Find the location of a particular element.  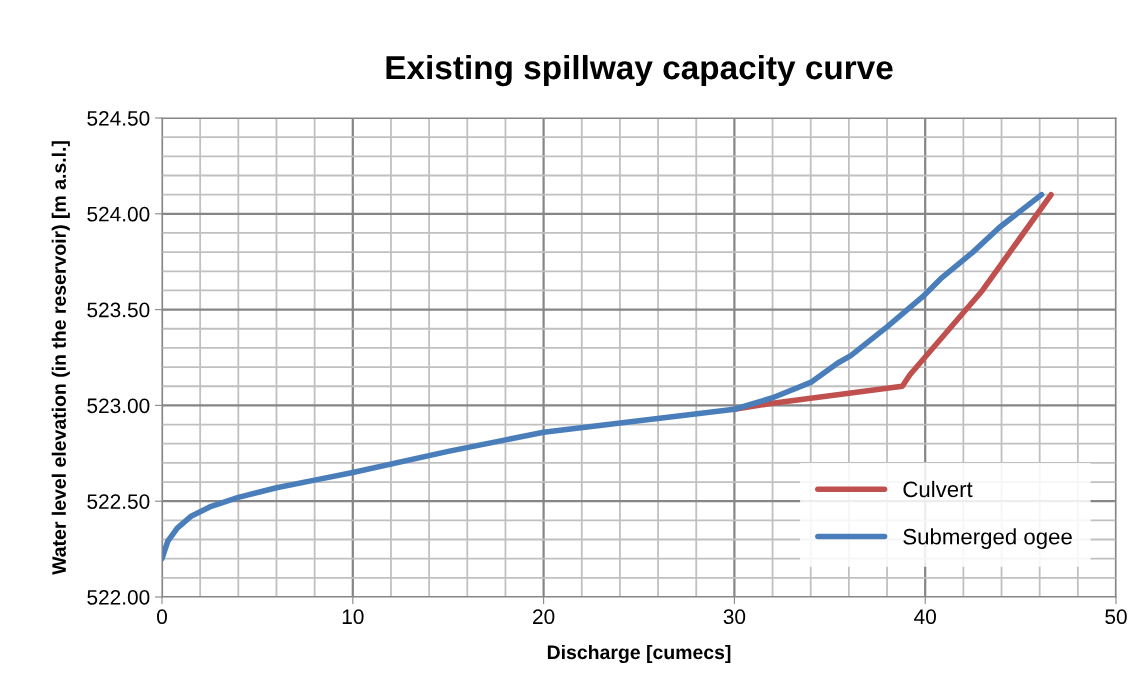

x-tick-label: 50 is located at coordinates (1116, 617).